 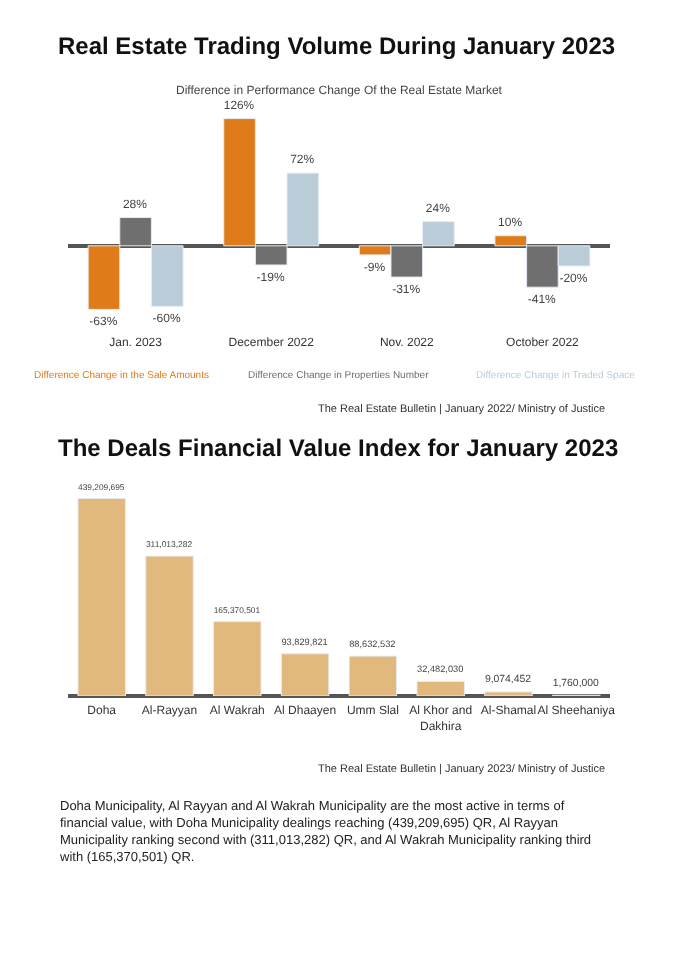 What do you see at coordinates (338, 448) in the screenshot?
I see `chart-title: The Deals Financial Value Index for January 2023` at bounding box center [338, 448].